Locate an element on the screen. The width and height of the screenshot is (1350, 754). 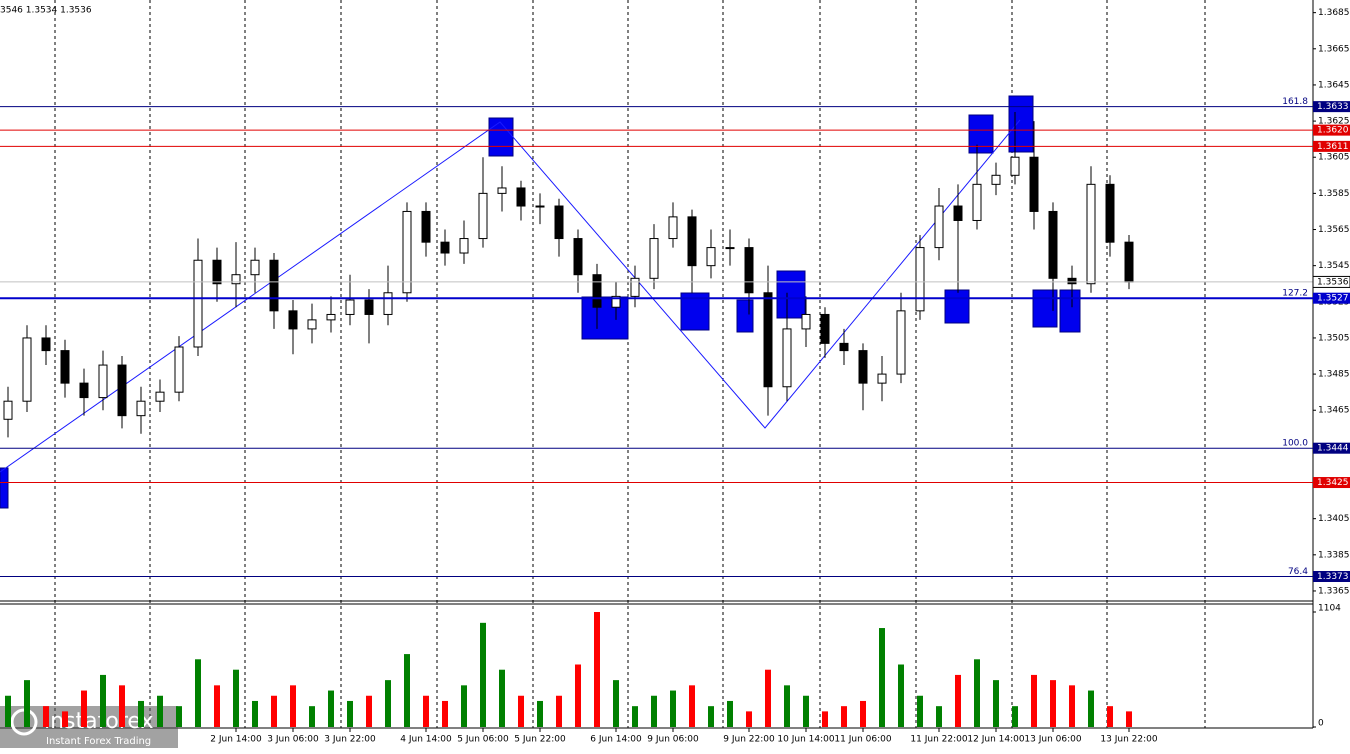
y-tick-label: 1.3645 is located at coordinates (1334, 85).